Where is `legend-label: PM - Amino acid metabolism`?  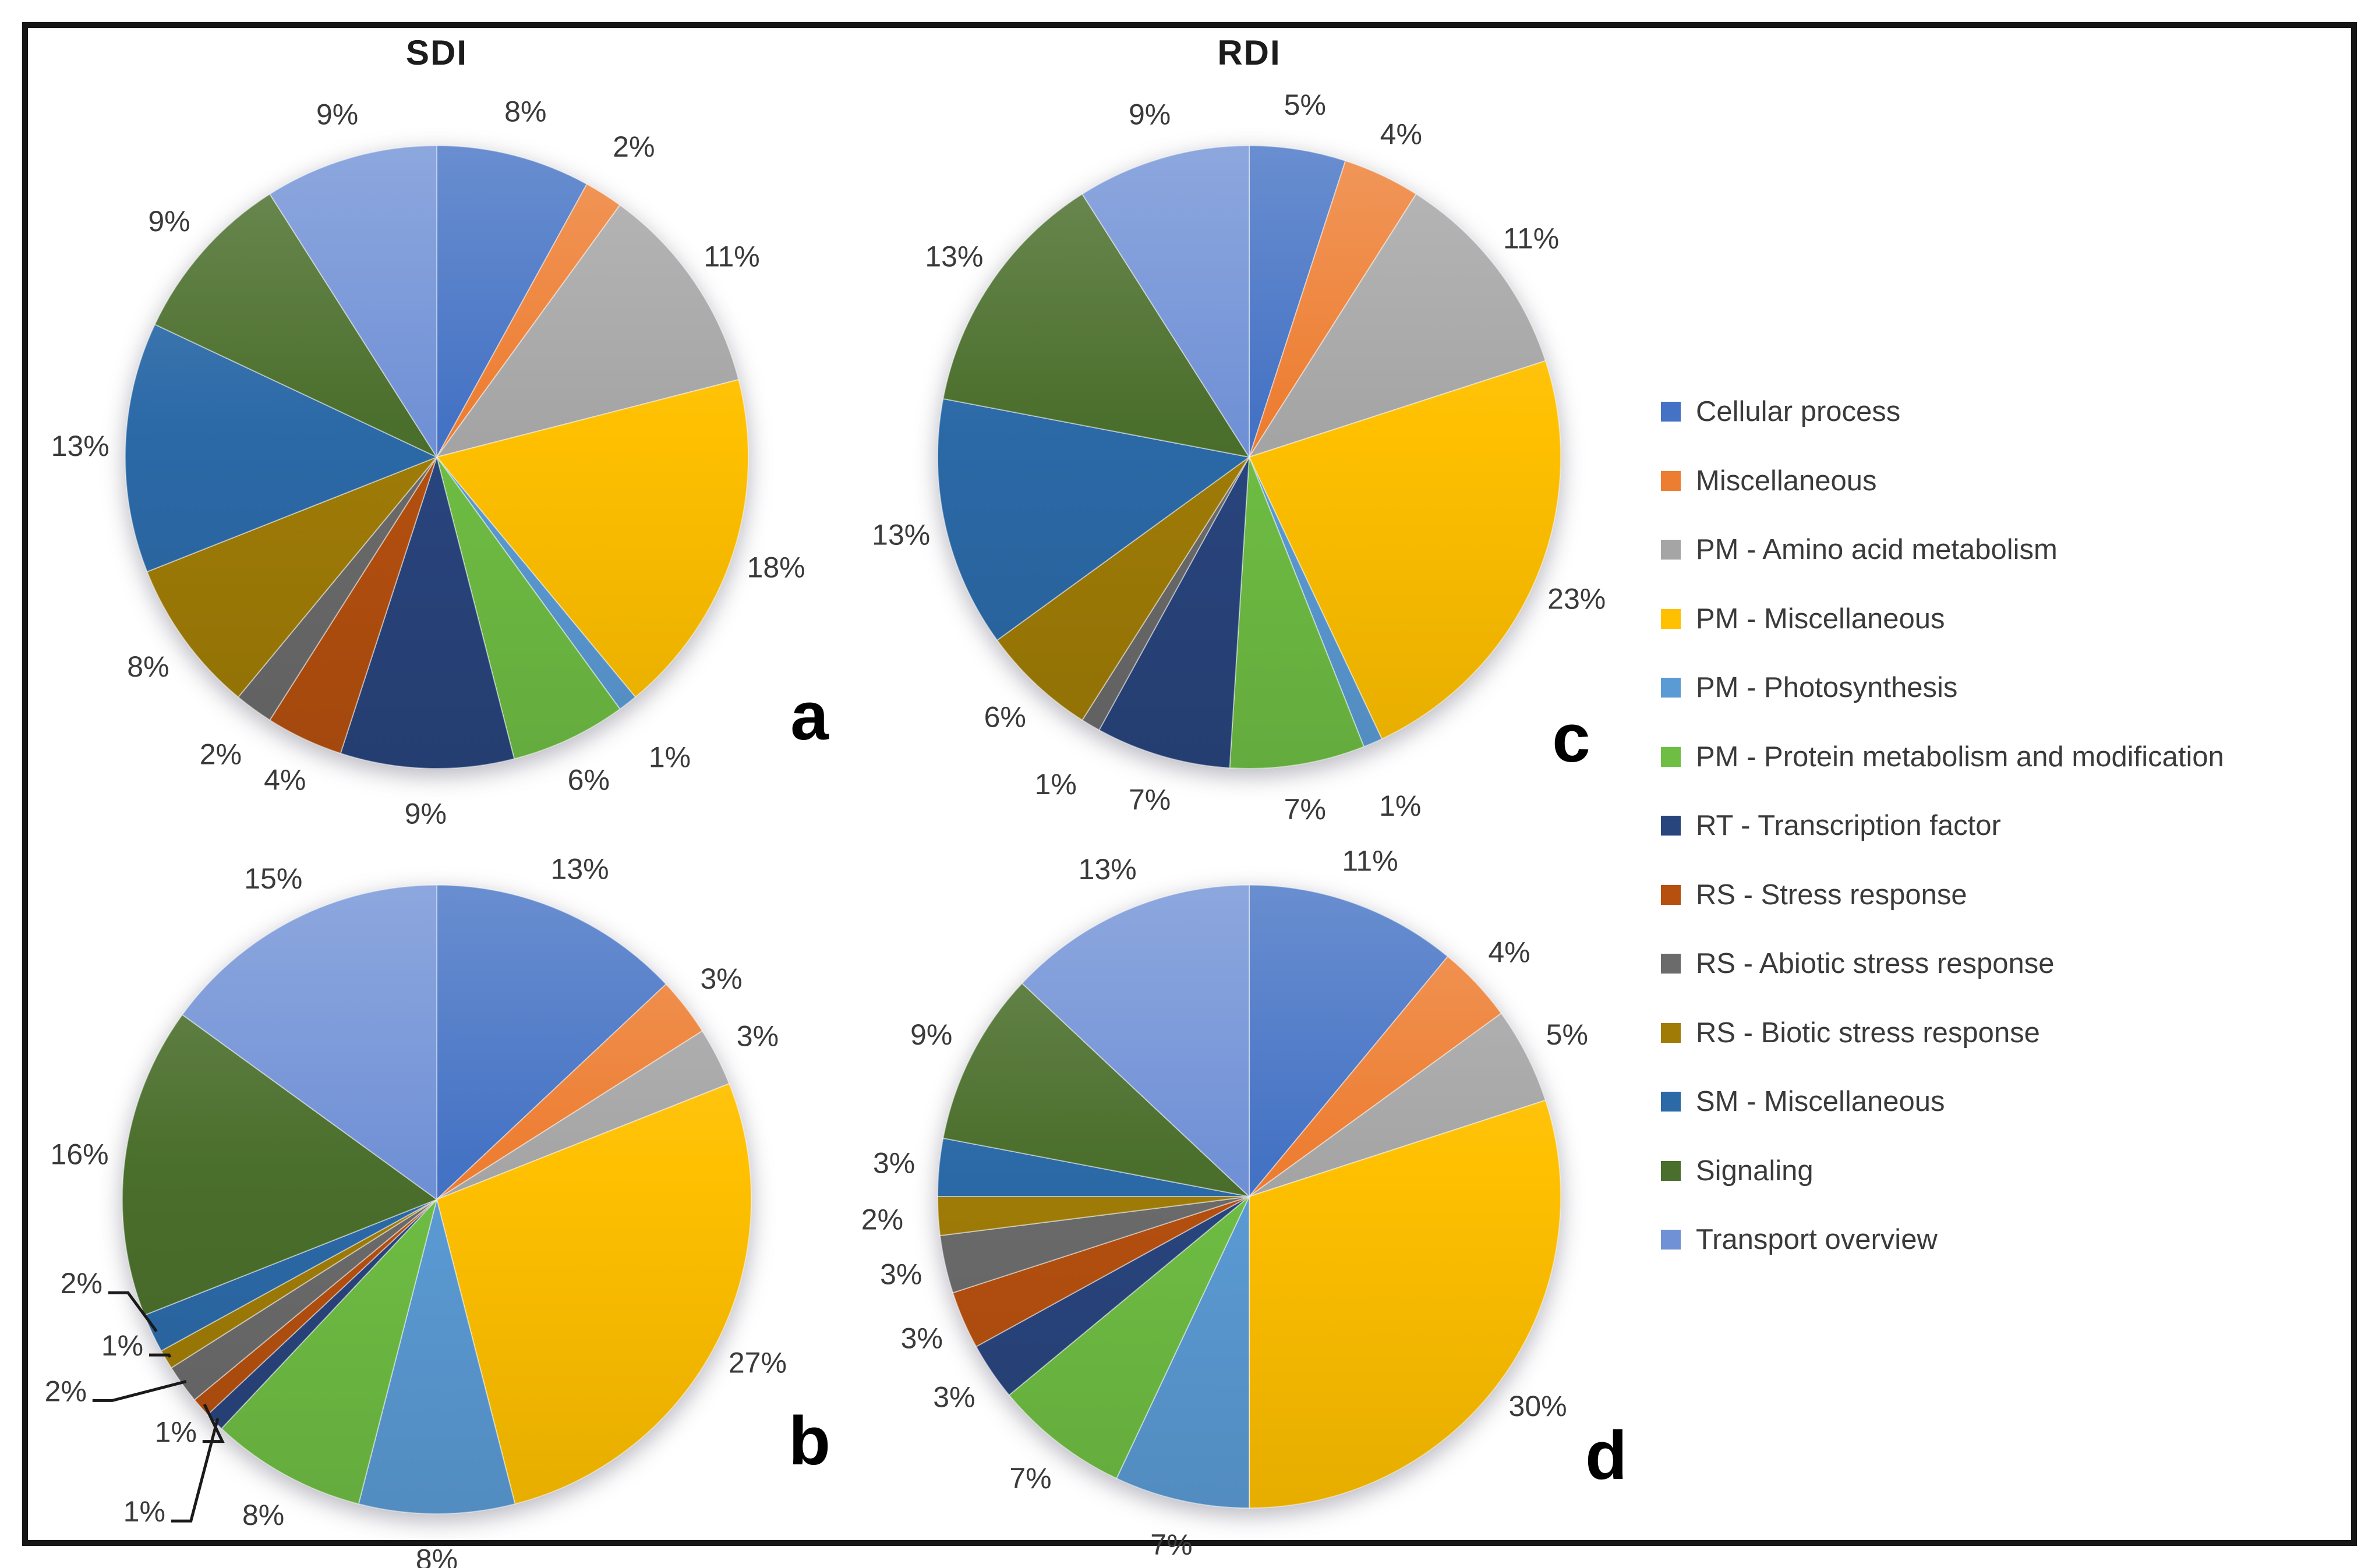 legend-label: PM - Amino acid metabolism is located at coordinates (1877, 550).